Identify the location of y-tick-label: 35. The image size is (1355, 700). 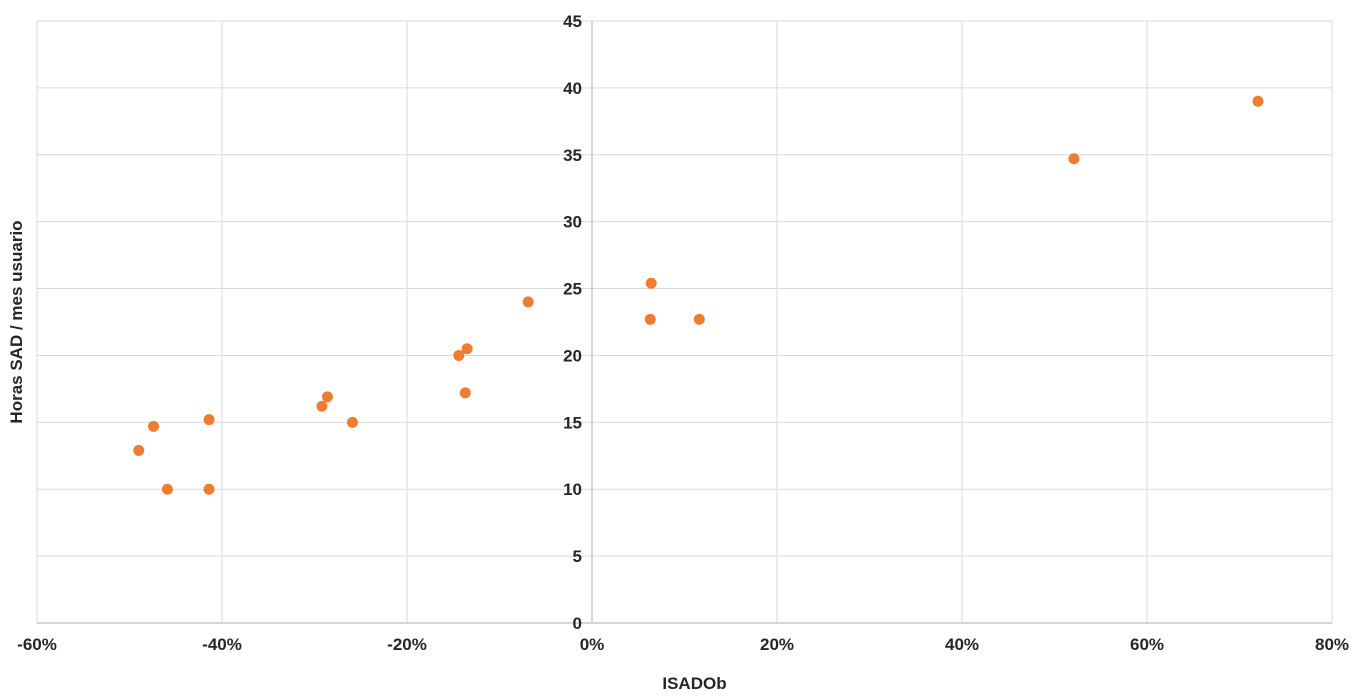
(572, 155).